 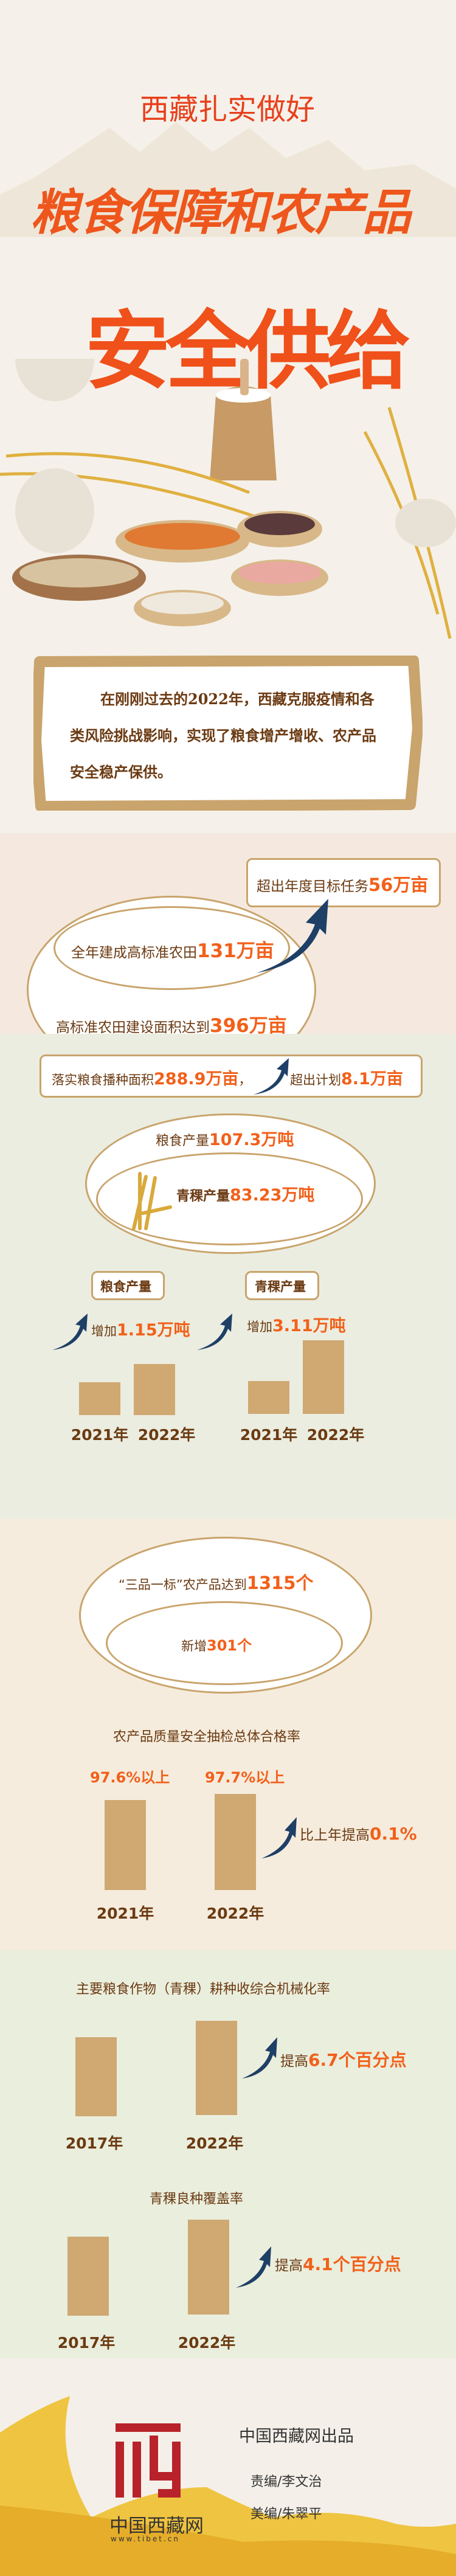 What do you see at coordinates (220, 212) in the screenshot?
I see `title-line1: 粮食保障和农产品` at bounding box center [220, 212].